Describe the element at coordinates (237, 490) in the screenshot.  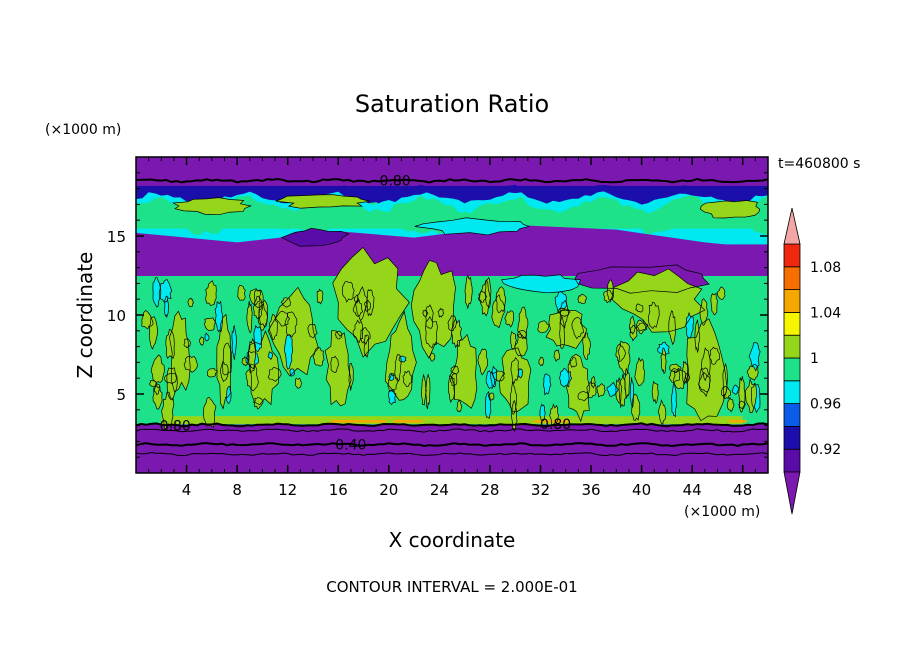
I see `x-tick-label: 8` at that location.